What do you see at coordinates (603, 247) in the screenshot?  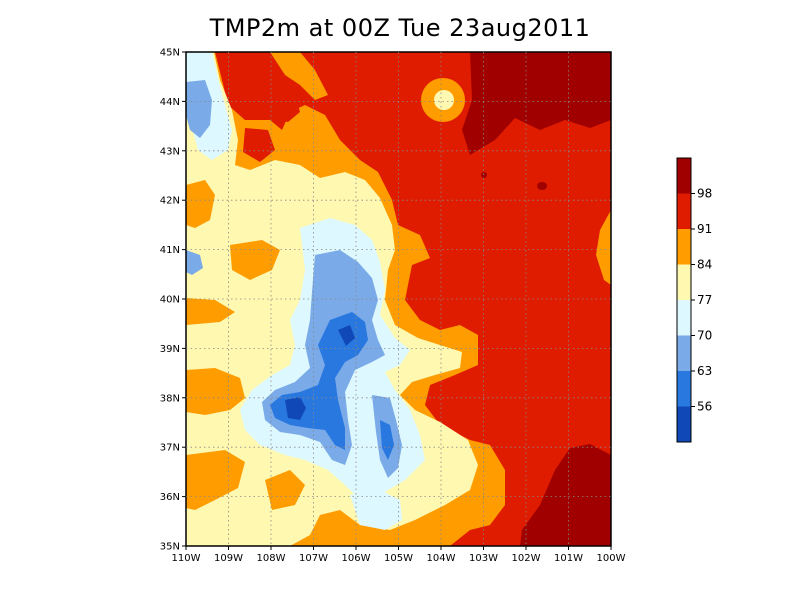 I see `band-84-91-east-edge` at bounding box center [603, 247].